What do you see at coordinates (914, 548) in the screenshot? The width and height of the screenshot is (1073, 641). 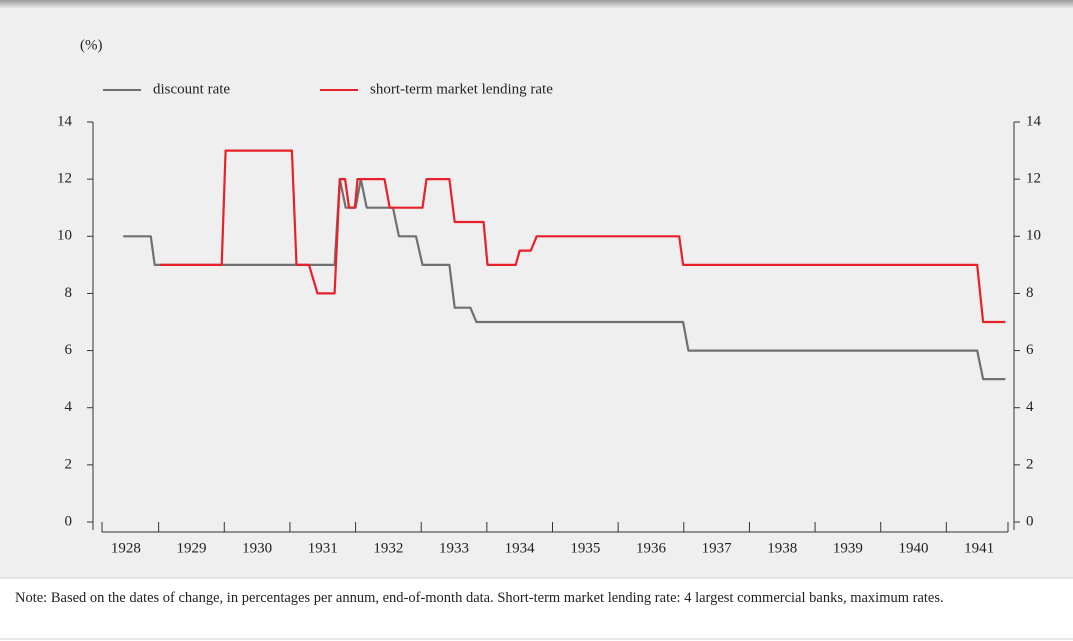 I see `x-tick-label: 1940` at bounding box center [914, 548].